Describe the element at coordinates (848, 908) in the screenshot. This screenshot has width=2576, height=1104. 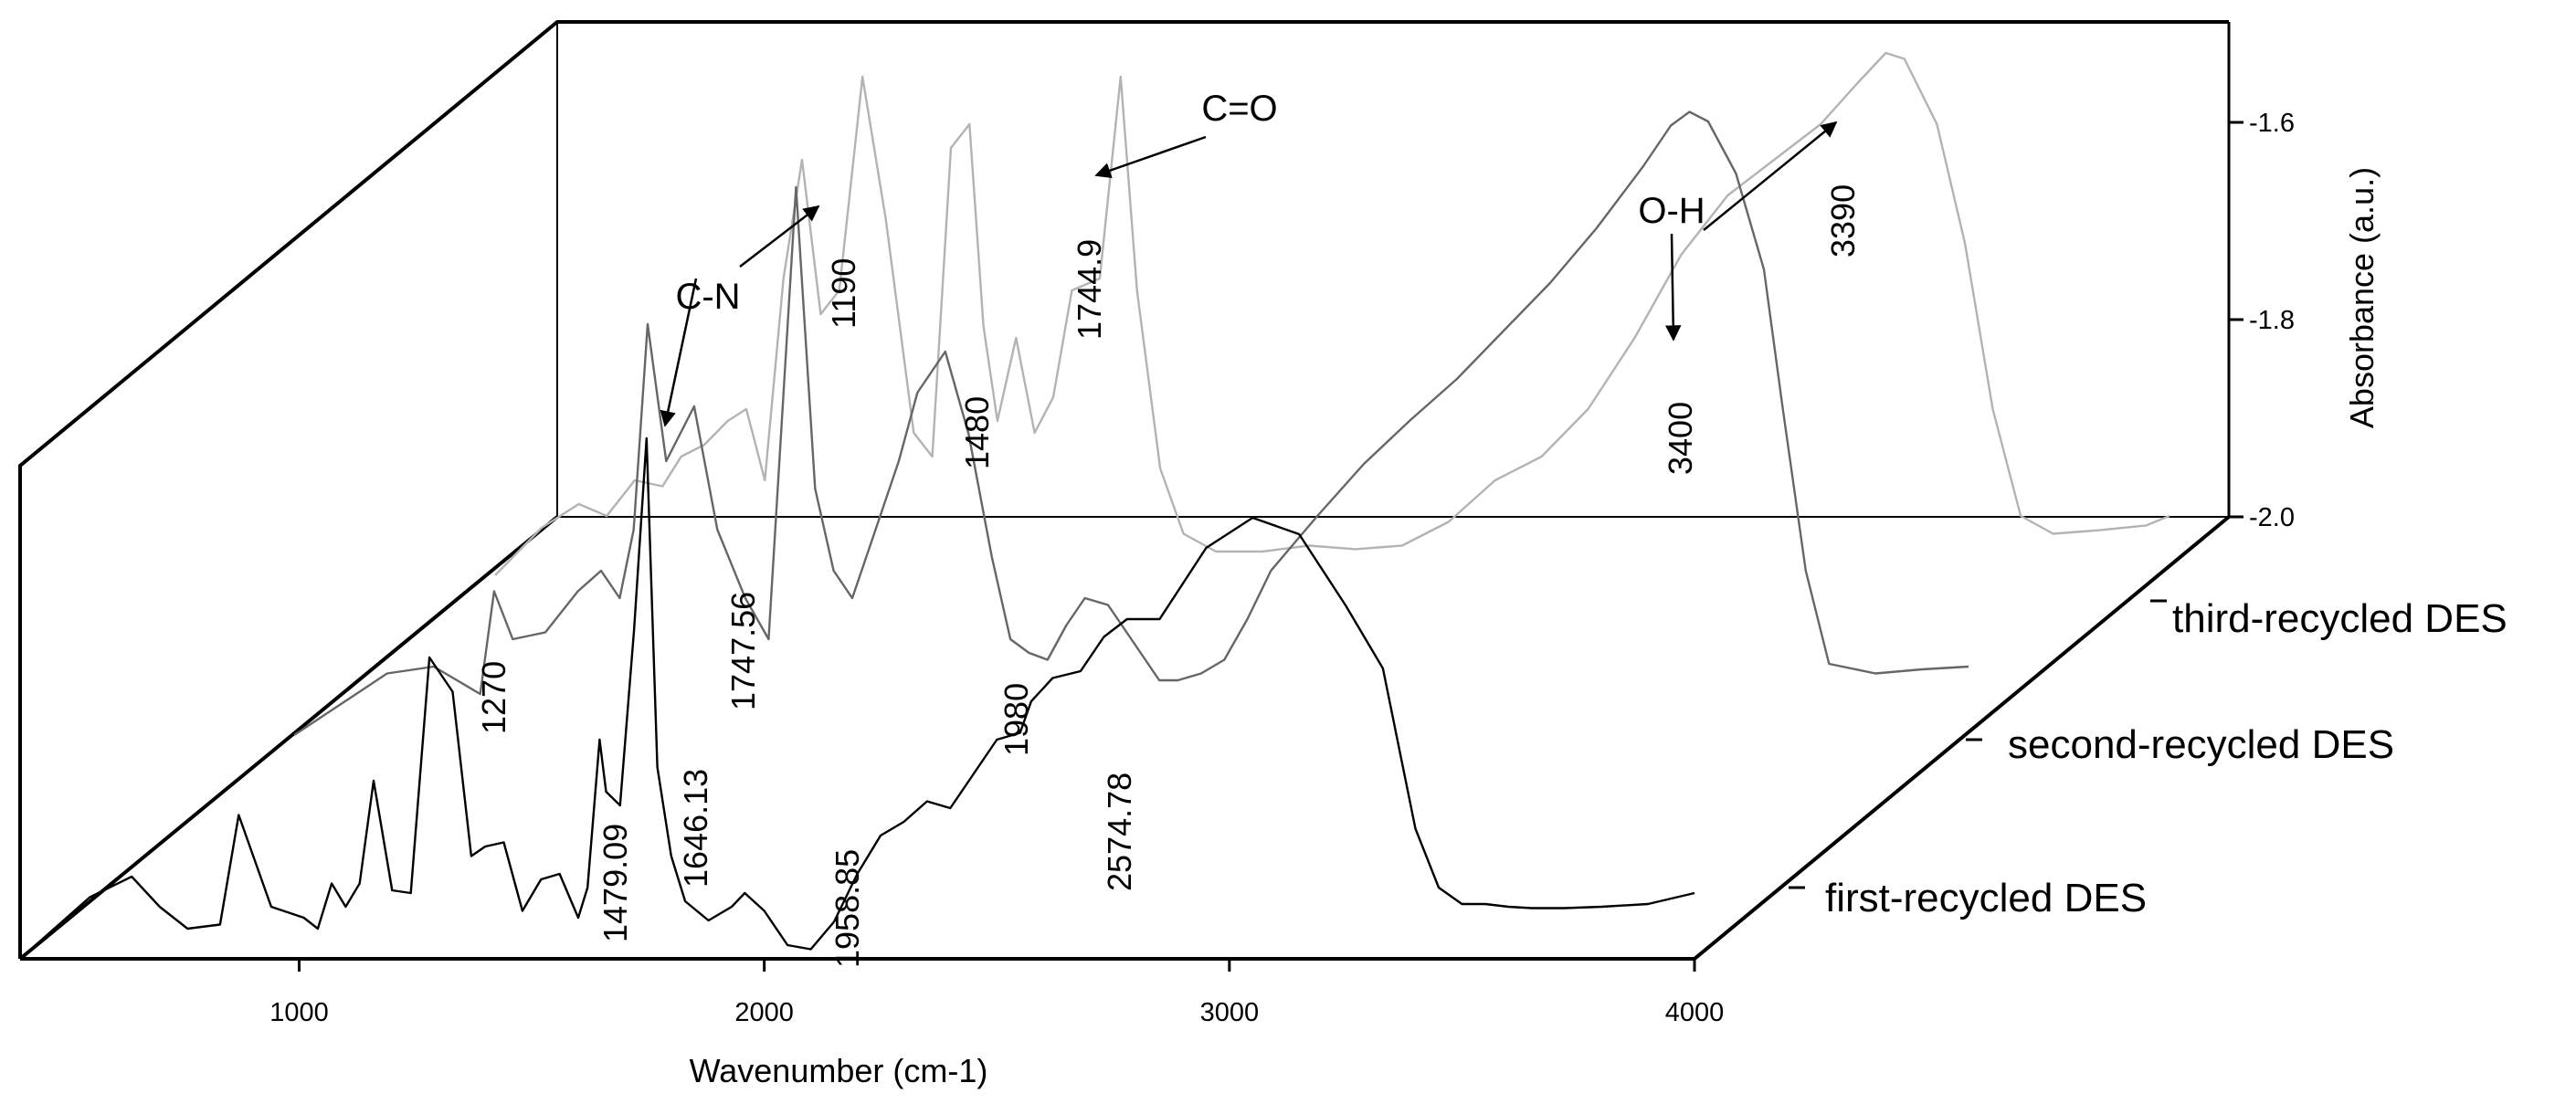
I see `peak-label: 1958.85` at that location.